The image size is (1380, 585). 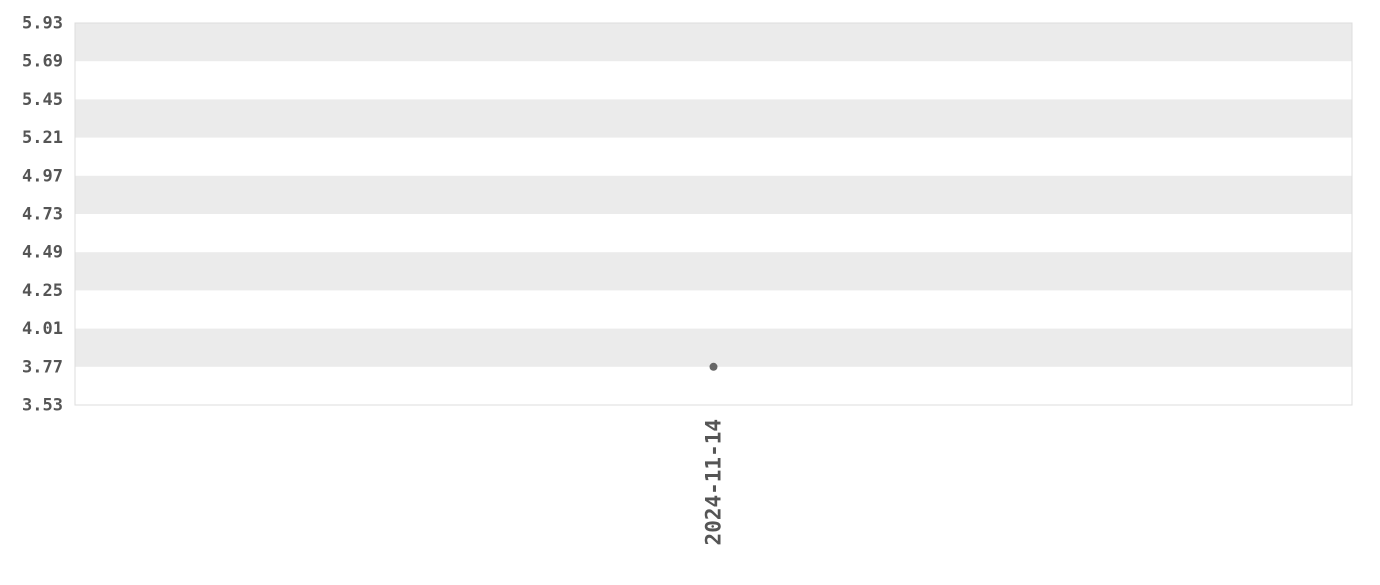 What do you see at coordinates (713, 366) in the screenshot?
I see `data-point` at bounding box center [713, 366].